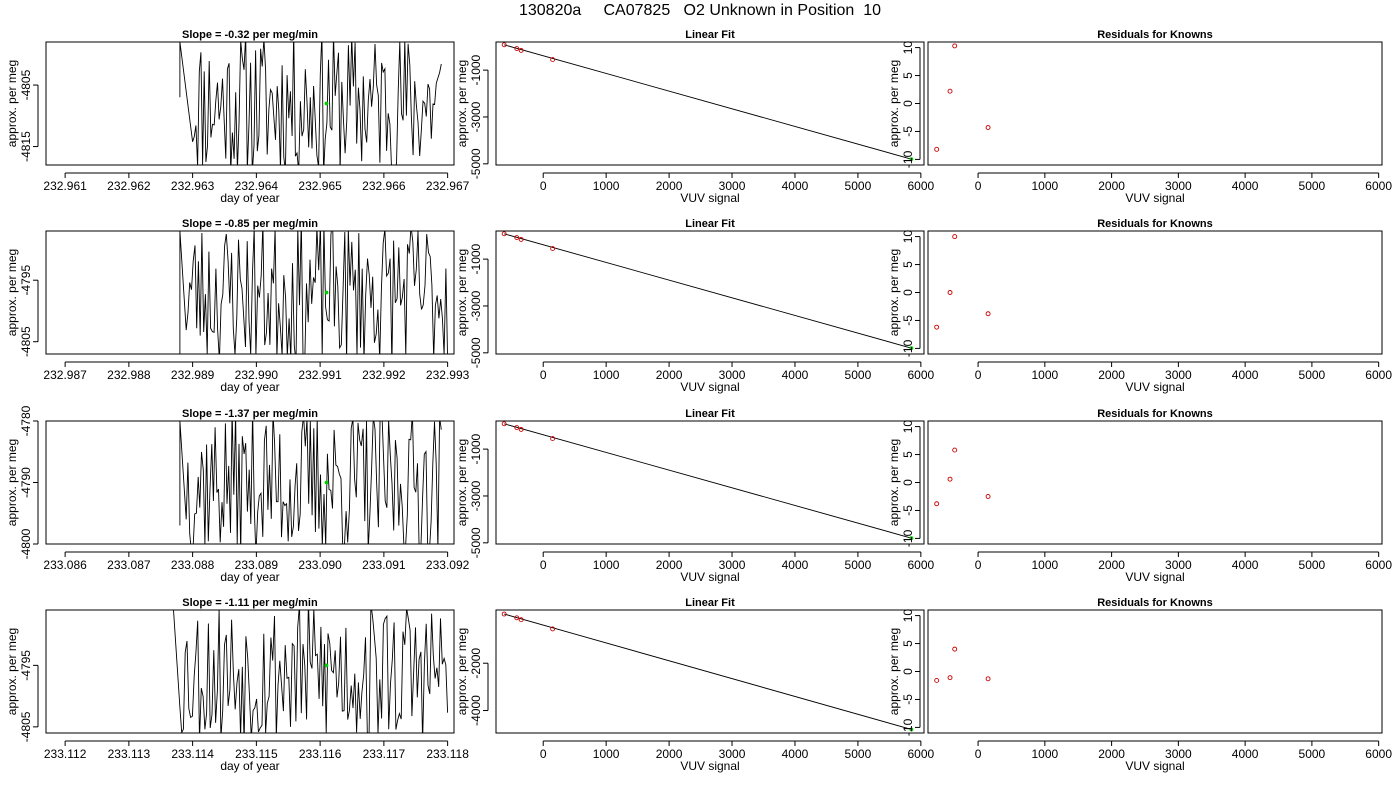  What do you see at coordinates (448, 375) in the screenshot?
I see `plot-2-1-x-tick-label-7: 232.993` at bounding box center [448, 375].